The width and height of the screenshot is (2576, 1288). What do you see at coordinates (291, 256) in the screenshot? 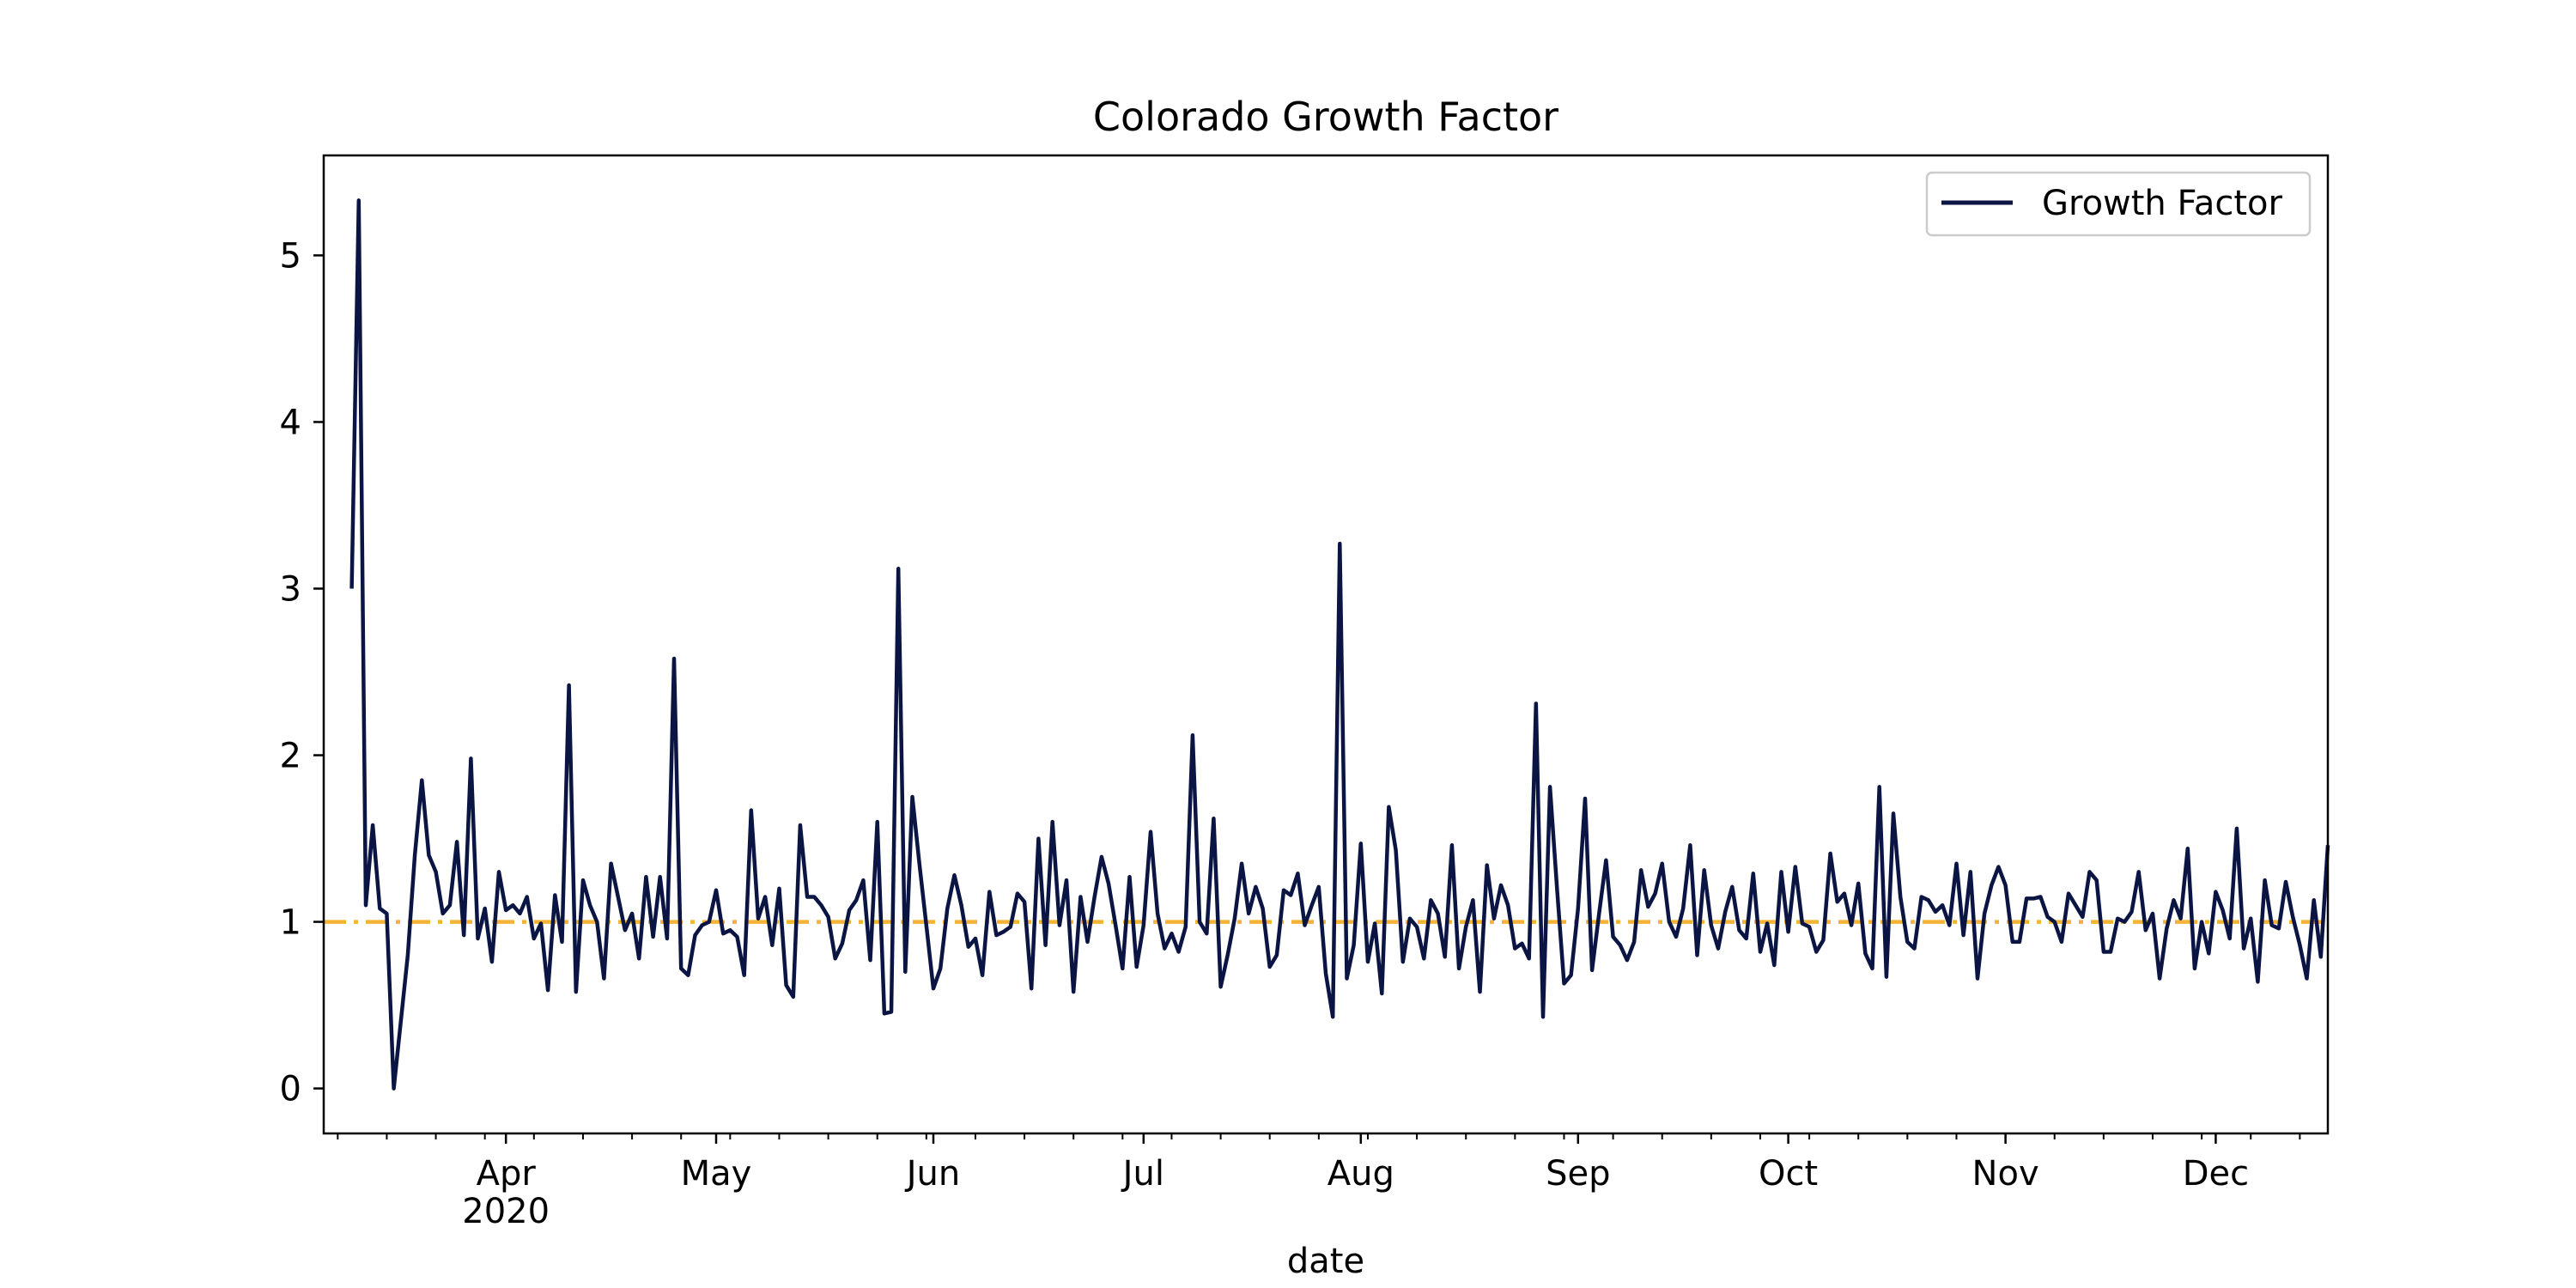
I see `y-tick-label: 5` at bounding box center [291, 256].